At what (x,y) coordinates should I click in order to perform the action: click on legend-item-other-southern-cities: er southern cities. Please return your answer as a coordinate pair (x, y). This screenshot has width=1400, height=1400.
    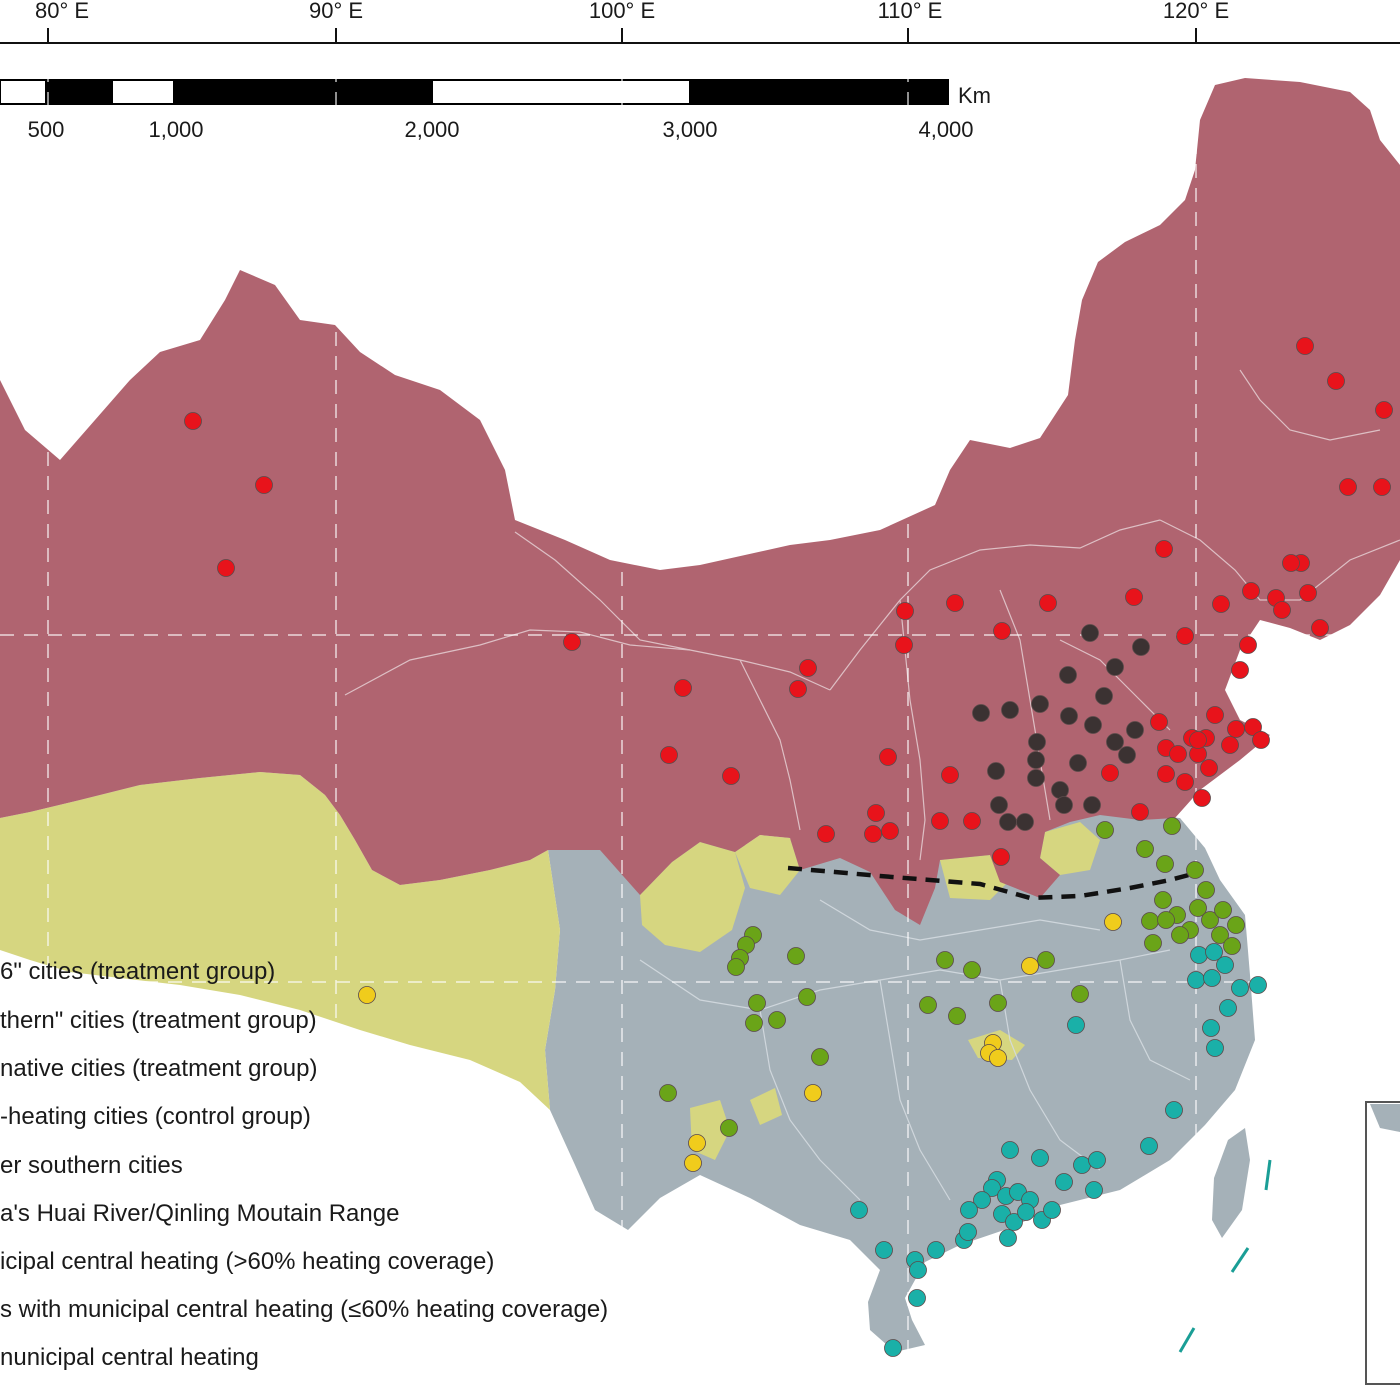
    Looking at the image, I should click on (91, 1165).